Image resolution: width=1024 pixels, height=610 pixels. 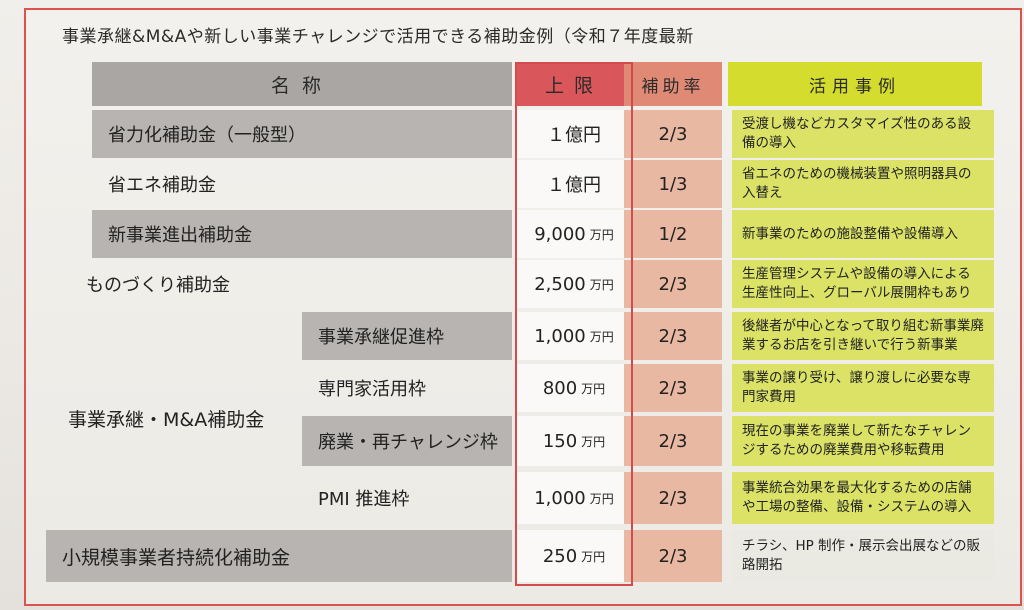 I want to click on row-name: 専門家活用枠, so click(x=372, y=389).